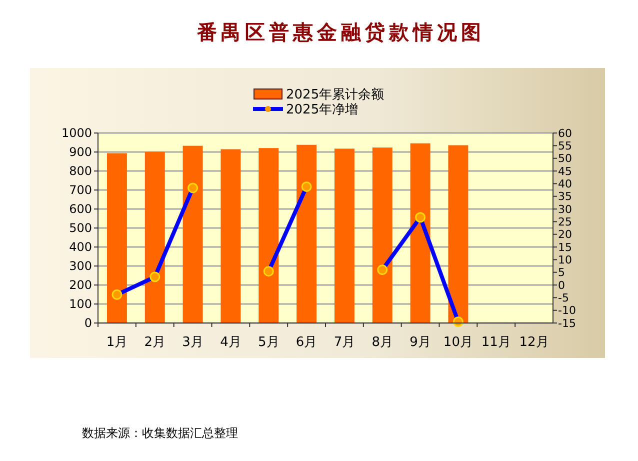  What do you see at coordinates (76, 133) in the screenshot?
I see `y-tick-label: 1000` at bounding box center [76, 133].